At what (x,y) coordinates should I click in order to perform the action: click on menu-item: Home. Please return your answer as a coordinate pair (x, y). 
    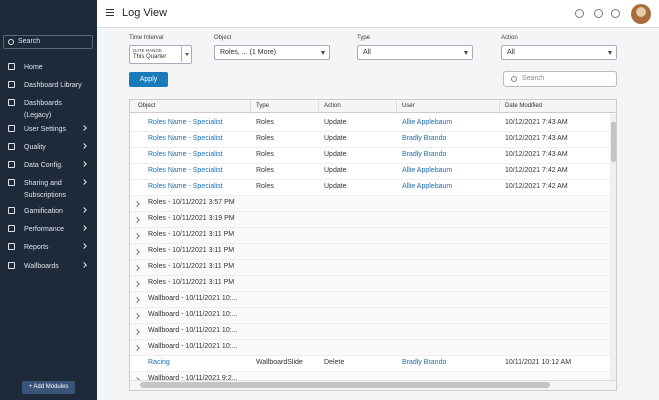
    Looking at the image, I should click on (48, 68).